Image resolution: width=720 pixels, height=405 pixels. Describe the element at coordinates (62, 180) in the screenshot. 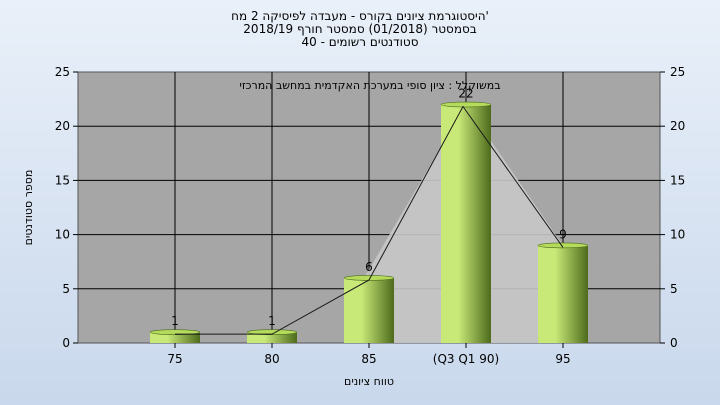

I see `y-tick-label: 15` at that location.